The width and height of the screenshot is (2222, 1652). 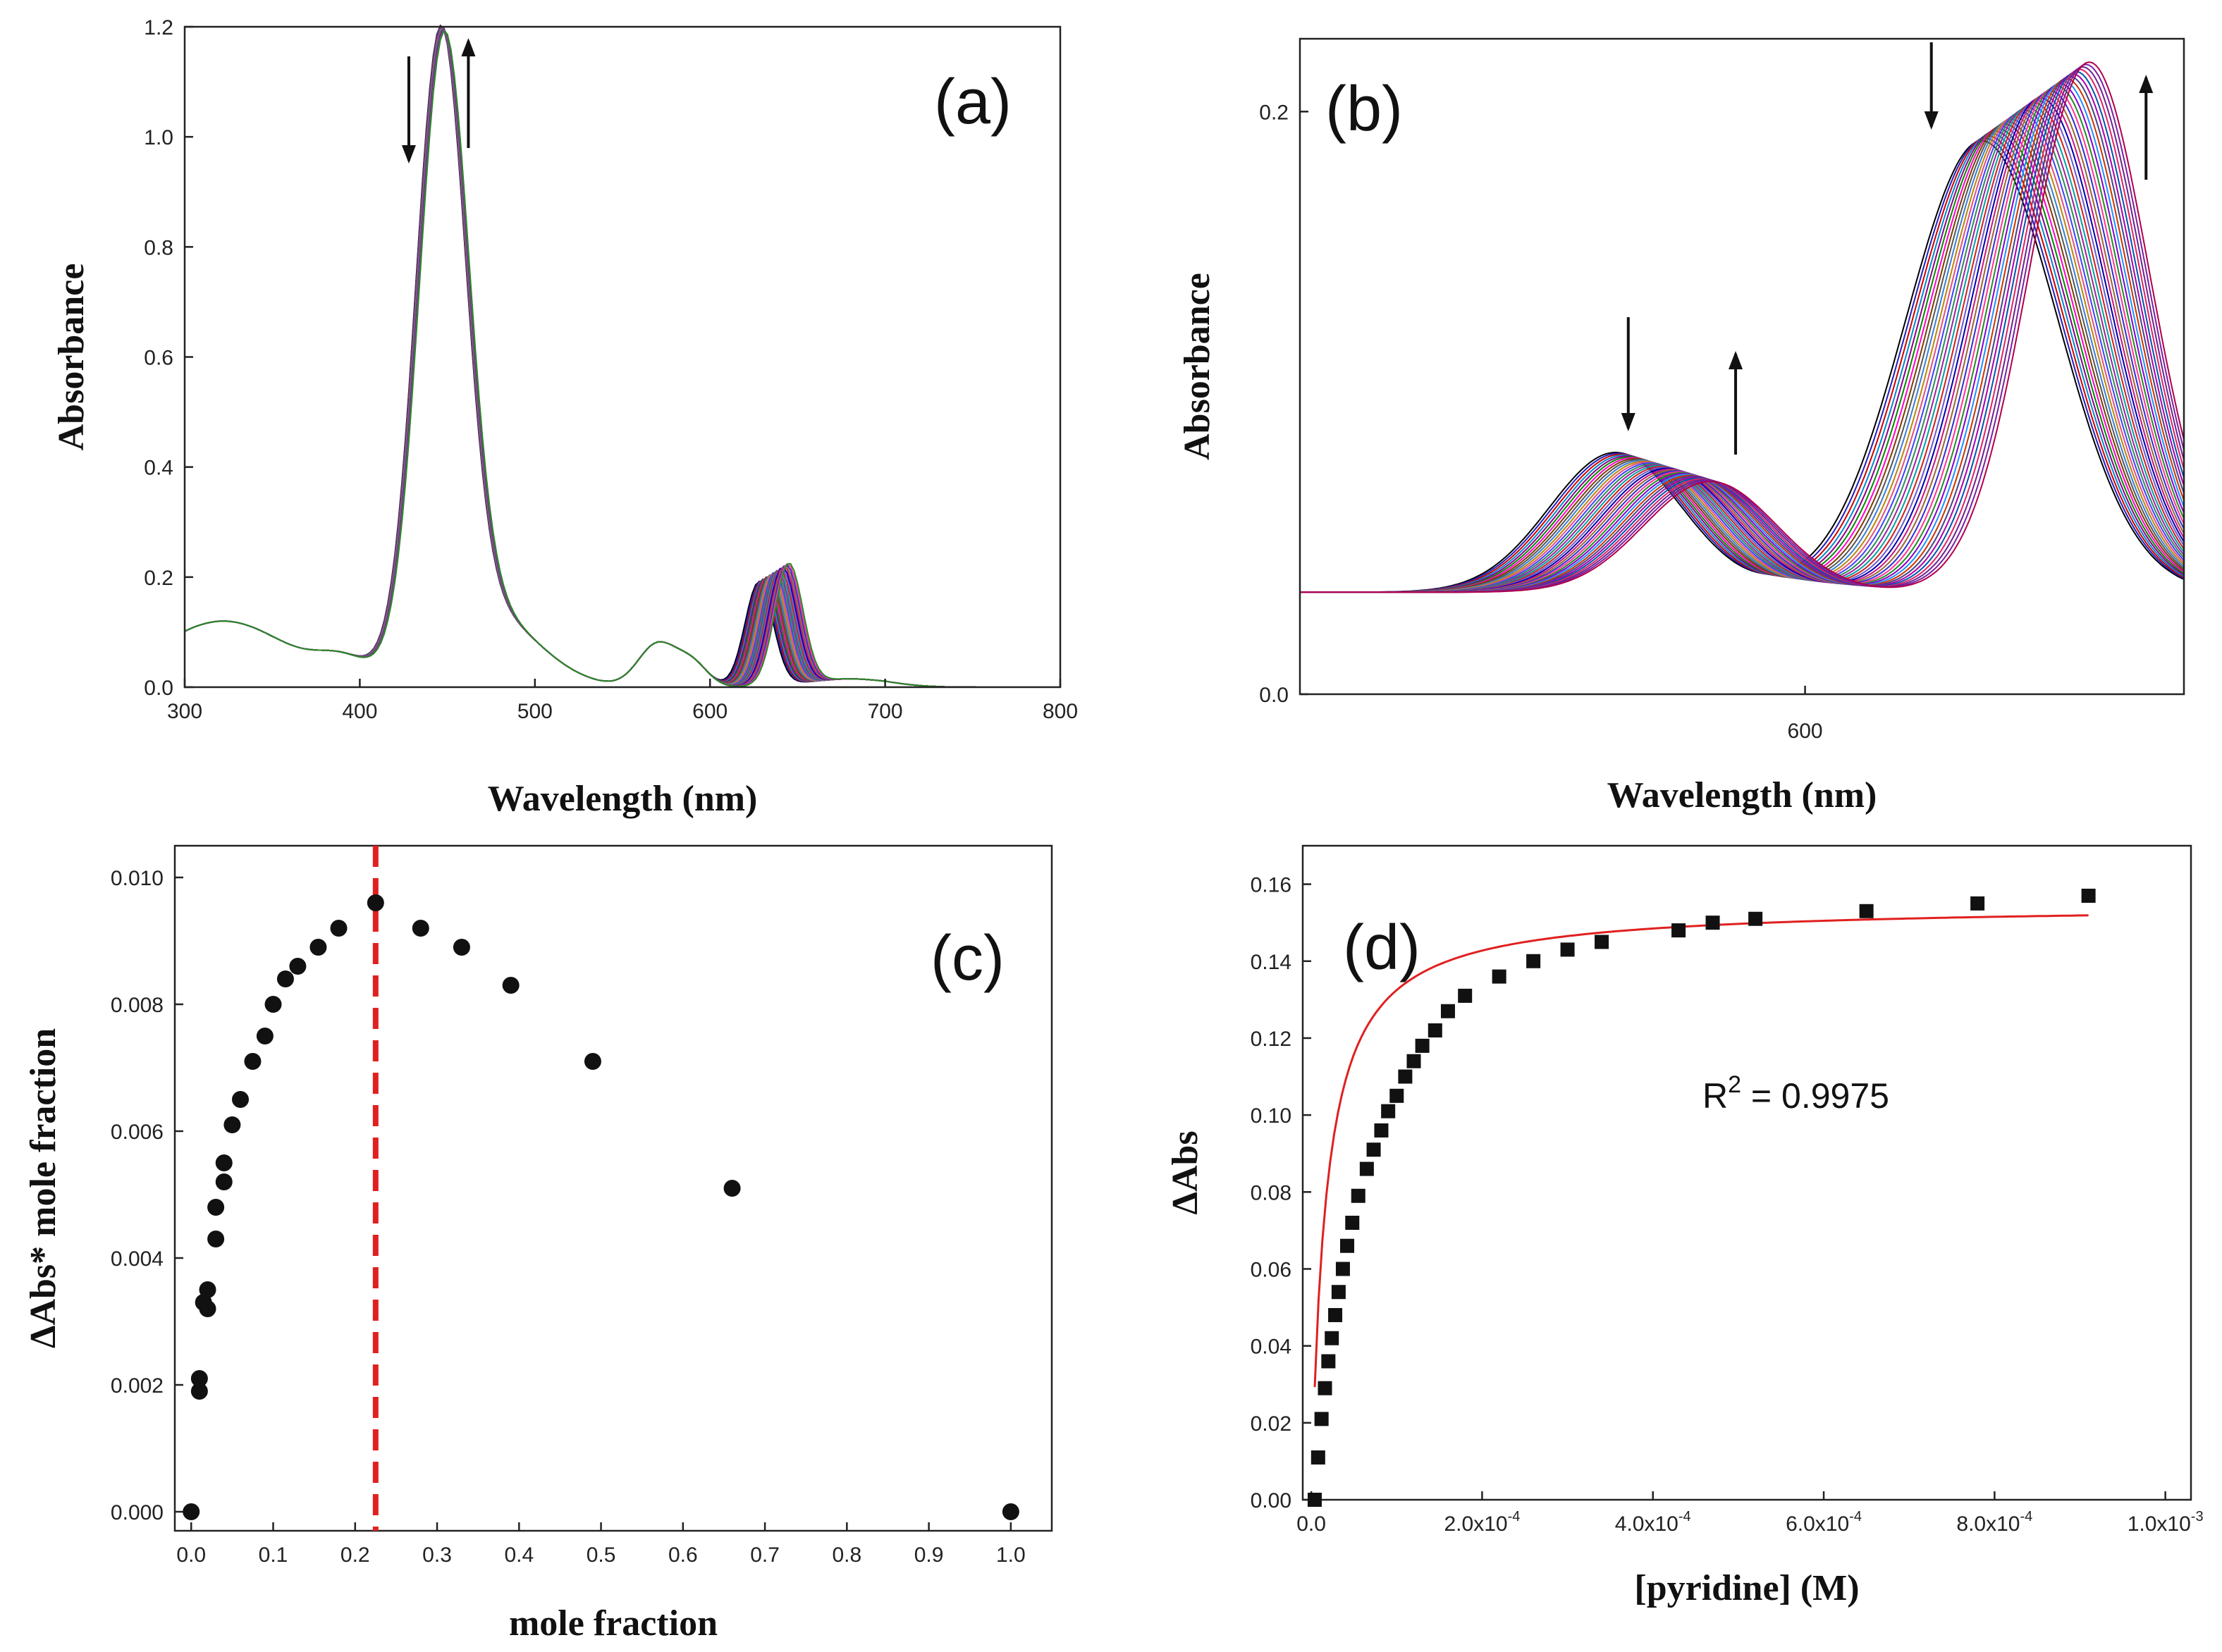 What do you see at coordinates (273, 1555) in the screenshot?
I see `x-tick-label: 0.1` at bounding box center [273, 1555].